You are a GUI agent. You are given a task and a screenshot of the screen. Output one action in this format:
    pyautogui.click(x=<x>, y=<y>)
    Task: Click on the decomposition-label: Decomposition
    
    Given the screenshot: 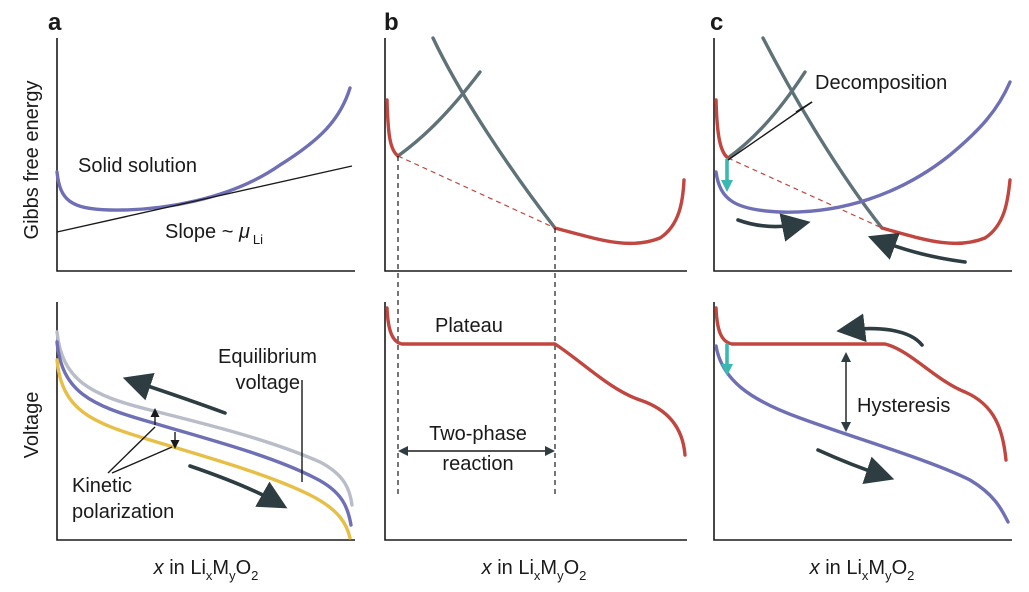 What is the action you would take?
    pyautogui.click(x=881, y=83)
    